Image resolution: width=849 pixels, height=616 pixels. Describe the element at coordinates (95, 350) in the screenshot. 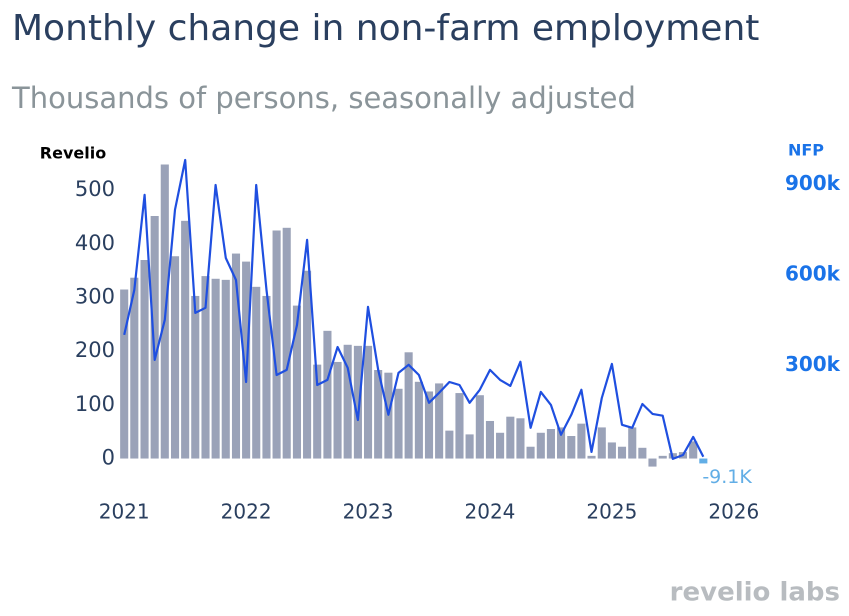

I see `y-tick-label: 200` at that location.